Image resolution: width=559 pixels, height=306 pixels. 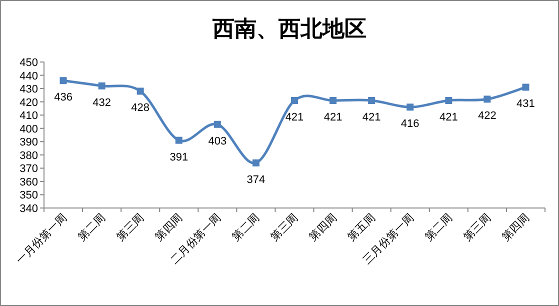 What do you see at coordinates (63, 98) in the screenshot?
I see `data-label: 436` at bounding box center [63, 98].